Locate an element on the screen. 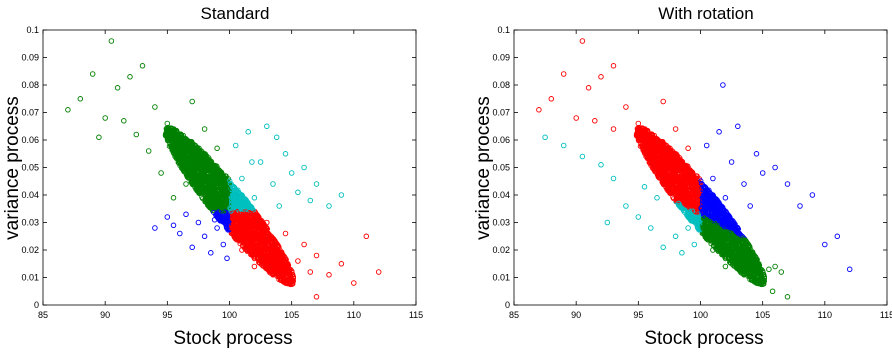 This screenshot has width=892, height=353. x-tick-label: 85 is located at coordinates (43, 315).